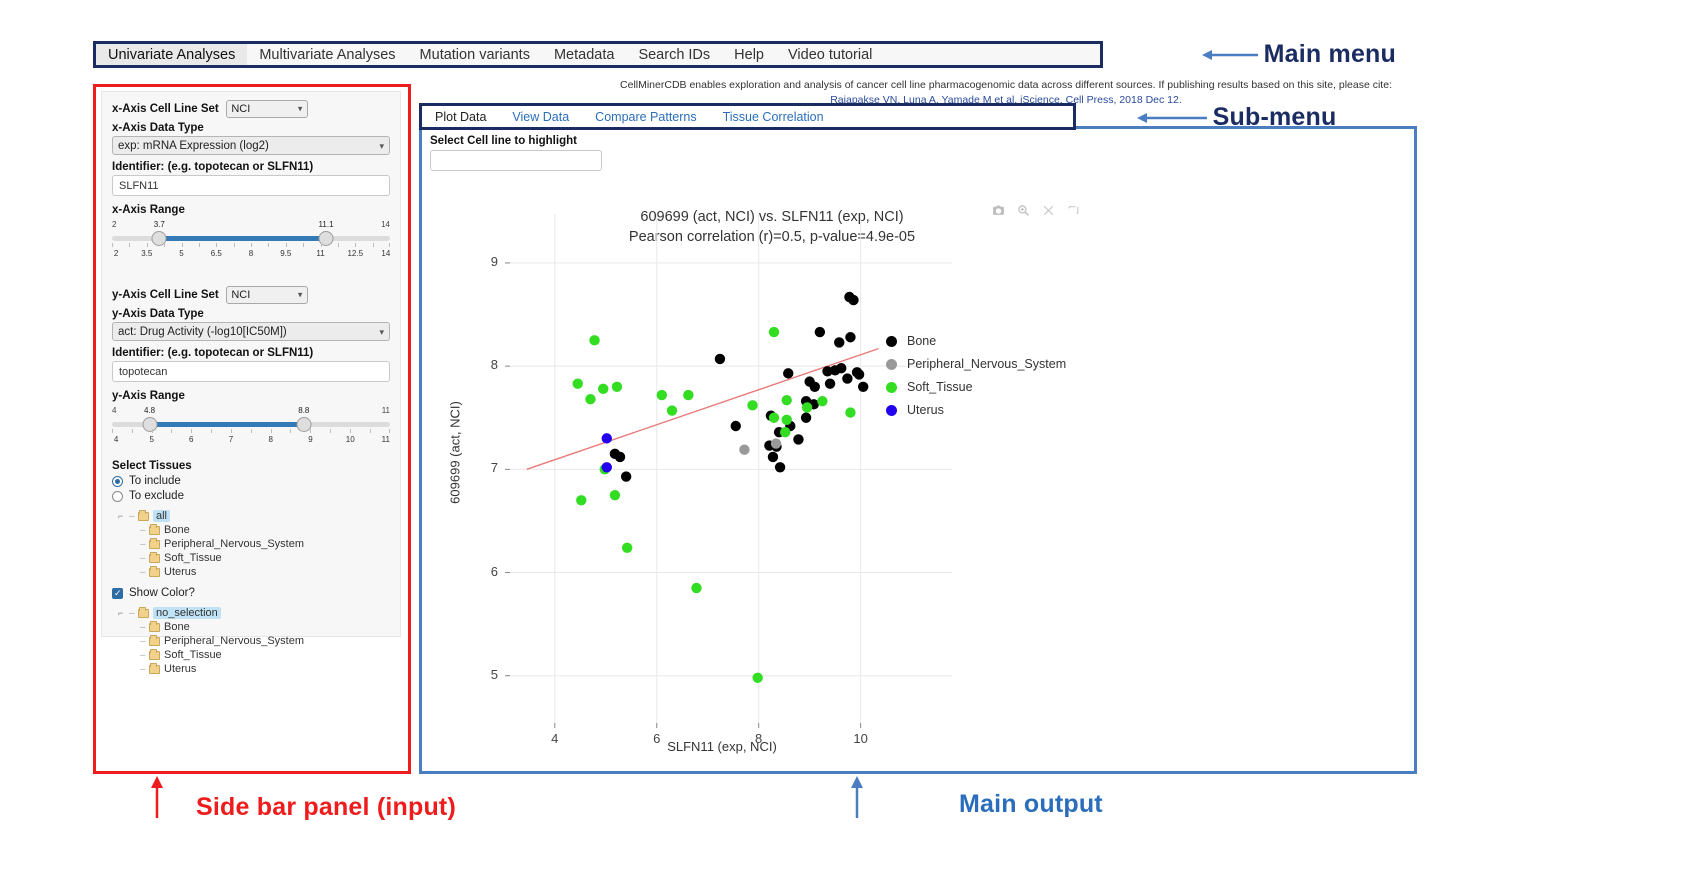 The height and width of the screenshot is (889, 1682). What do you see at coordinates (327, 54) in the screenshot?
I see `menu-item-multivariate-analyses: Multivariate Analyses` at bounding box center [327, 54].